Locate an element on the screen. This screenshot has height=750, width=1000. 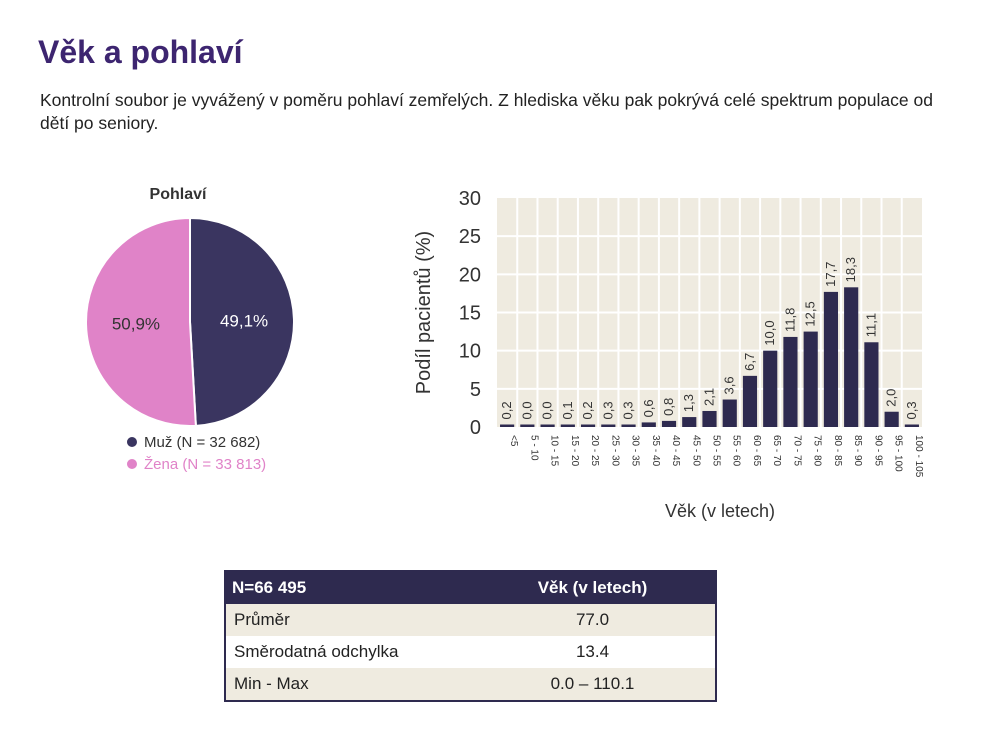
table-header-row: N=66 495 Věk (v letech) is located at coordinates (470, 587).